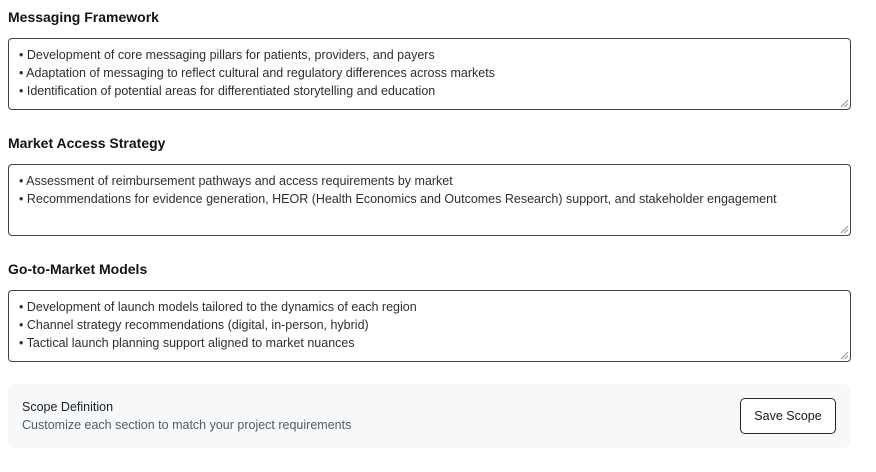 Image resolution: width=876 pixels, height=472 pixels. Describe the element at coordinates (68, 407) in the screenshot. I see `scope-definition-title: Scope Definition` at that location.